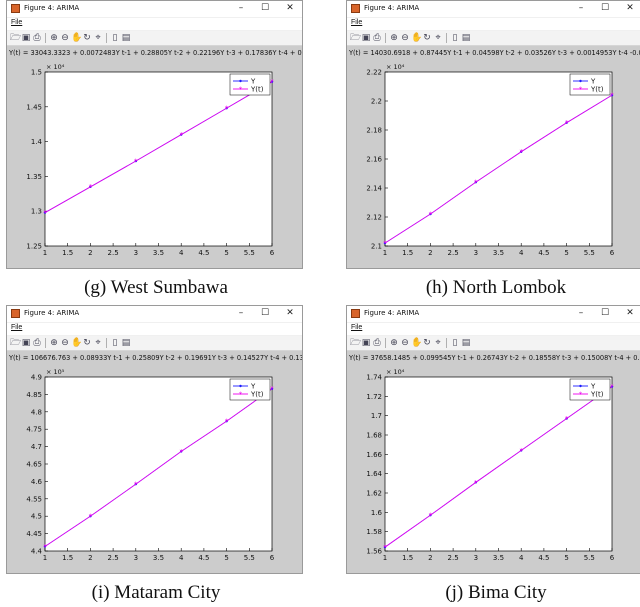 Image resolution: width=640 pixels, height=607 pixels. Describe the element at coordinates (36, 447) in the screenshot. I see `y-tick-label: 4.7` at that location.